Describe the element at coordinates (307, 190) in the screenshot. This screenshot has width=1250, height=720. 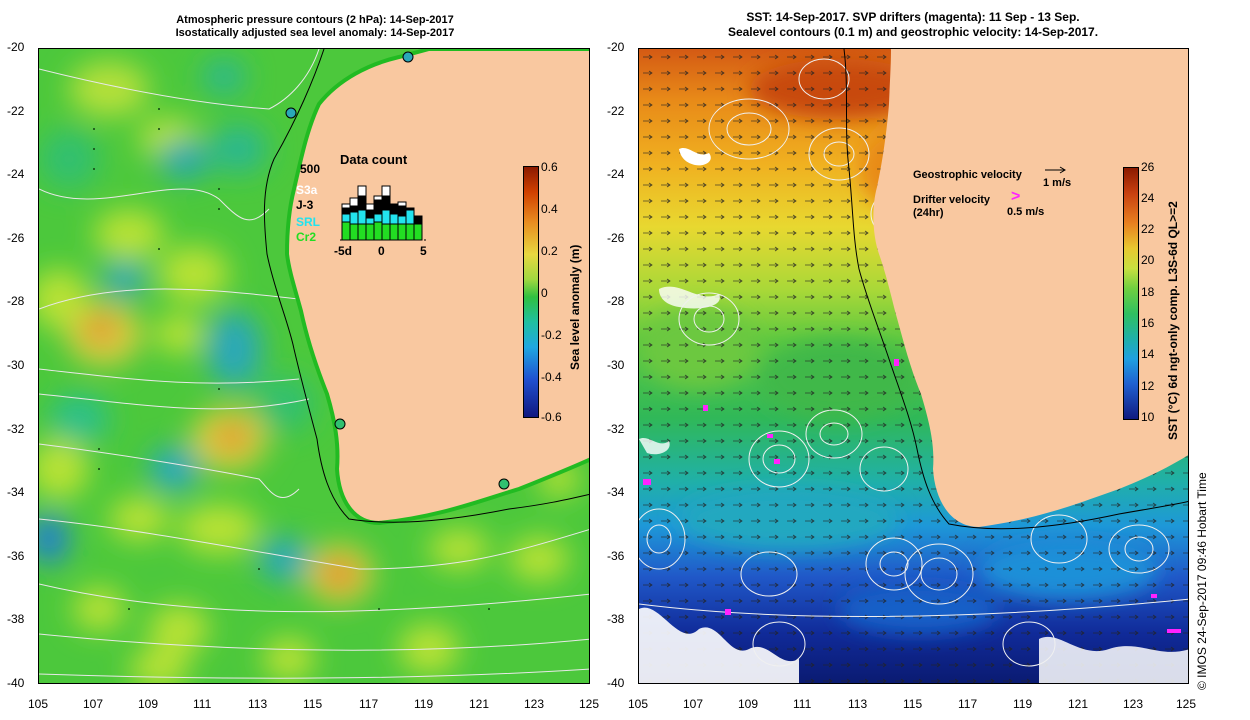
I see `legend-s3a: S3a` at that location.